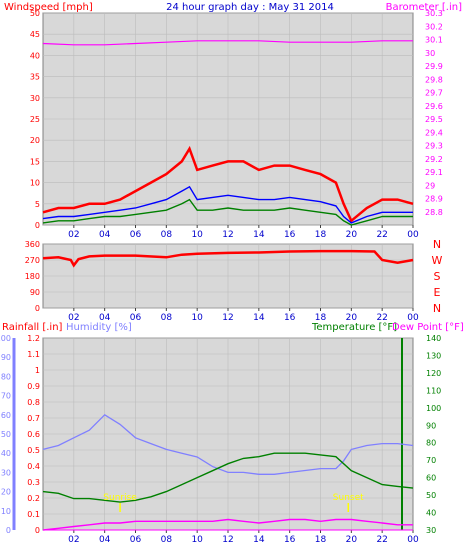 The width and height of the screenshot is (466, 559). Describe the element at coordinates (33, 434) in the screenshot. I see `rain-y-tick-label: 0.6` at that location.